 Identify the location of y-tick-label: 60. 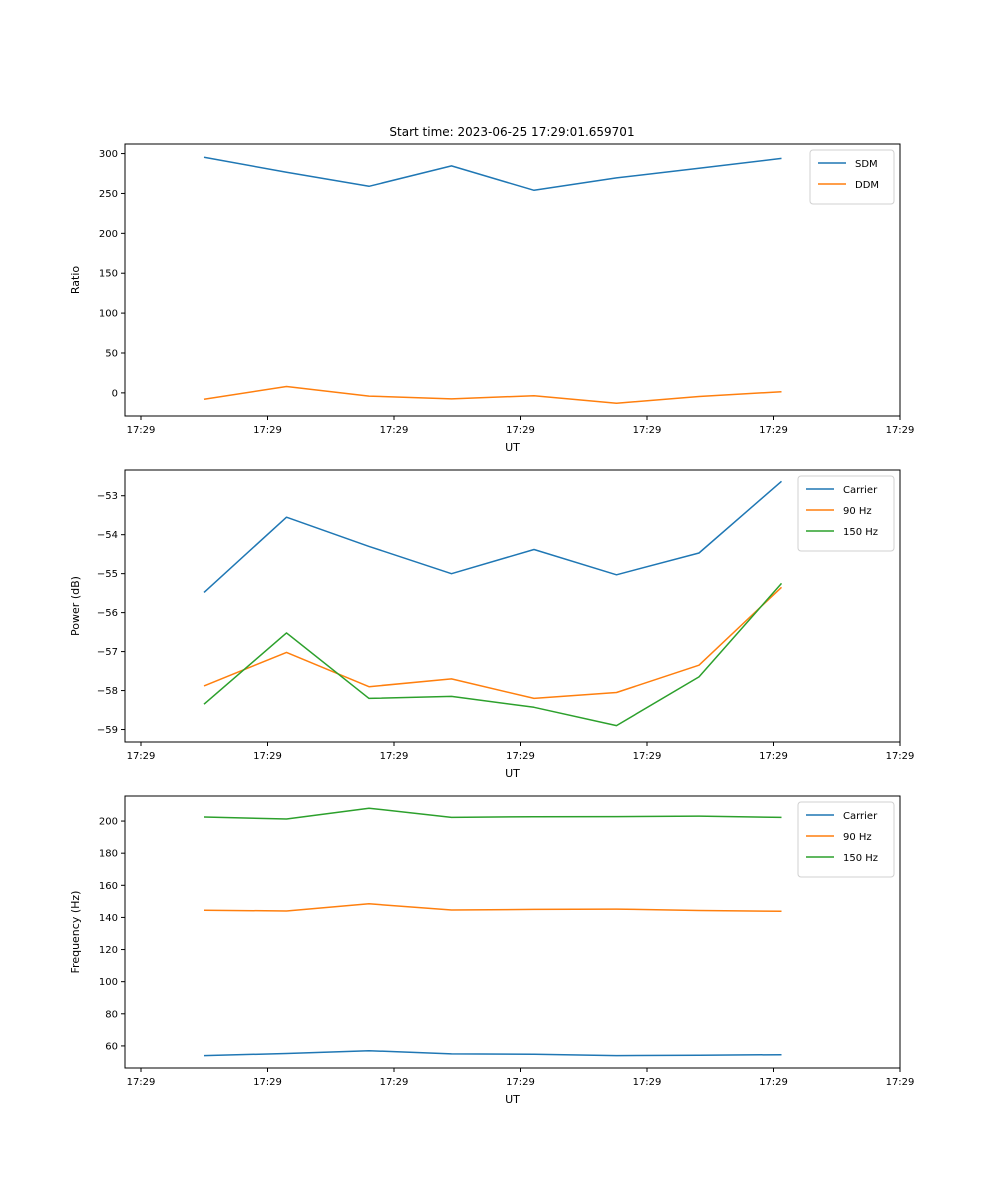
(111, 1046).